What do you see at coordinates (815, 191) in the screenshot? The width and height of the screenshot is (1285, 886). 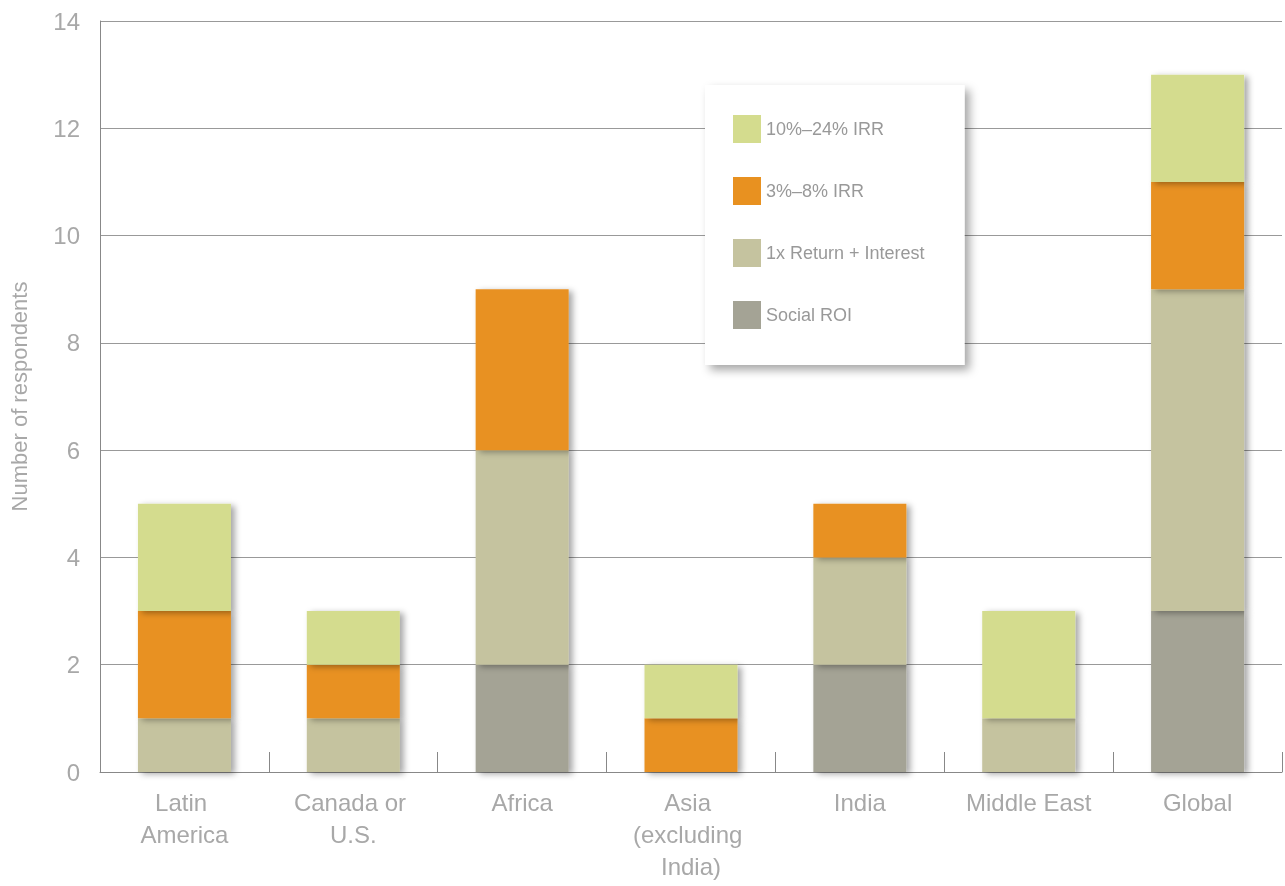 I see `legend-label: 3%–8% IRR` at bounding box center [815, 191].